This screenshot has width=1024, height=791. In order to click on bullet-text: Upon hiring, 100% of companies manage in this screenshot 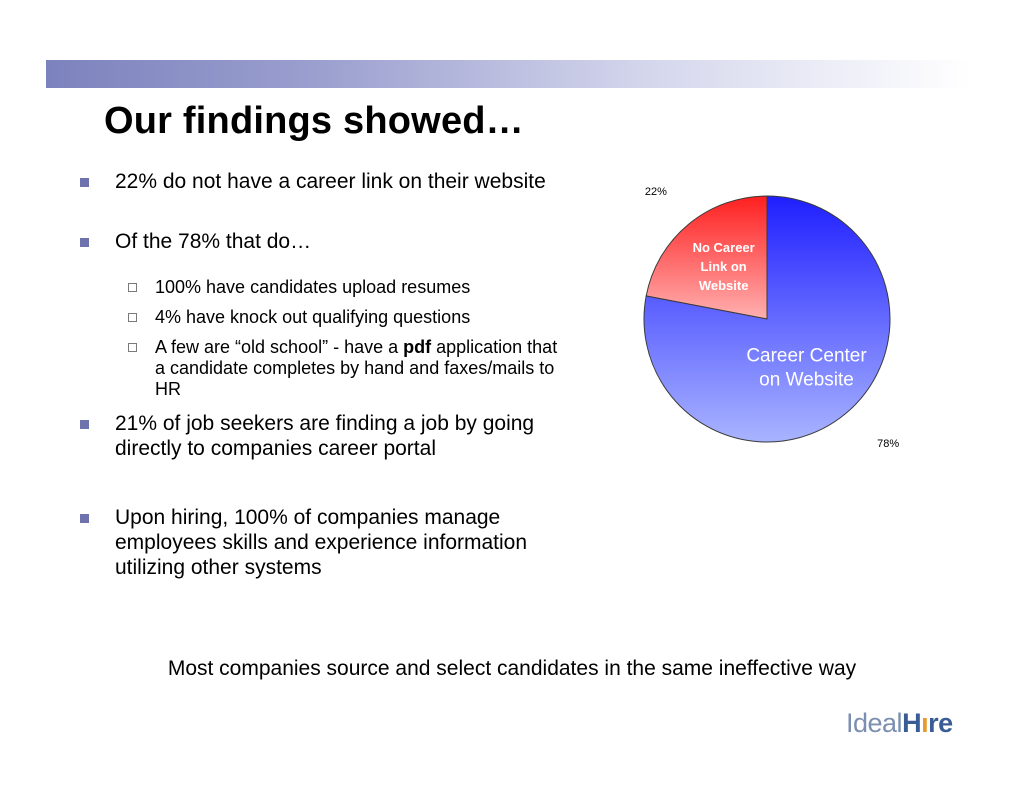, I will do `click(308, 517)`.